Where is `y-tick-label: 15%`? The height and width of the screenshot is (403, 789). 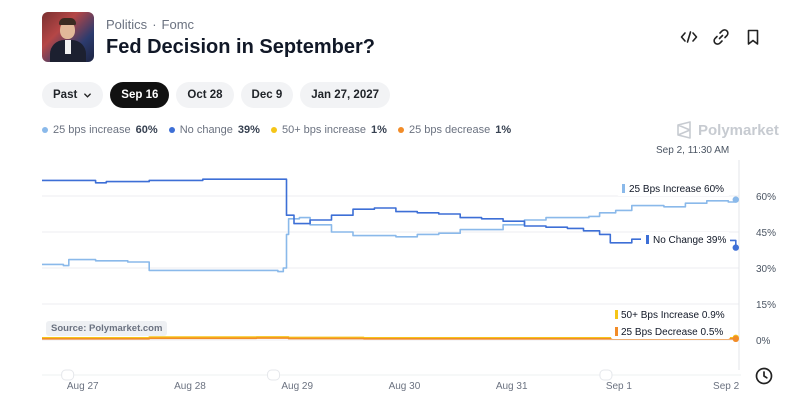 y-tick-label: 15% is located at coordinates (766, 305).